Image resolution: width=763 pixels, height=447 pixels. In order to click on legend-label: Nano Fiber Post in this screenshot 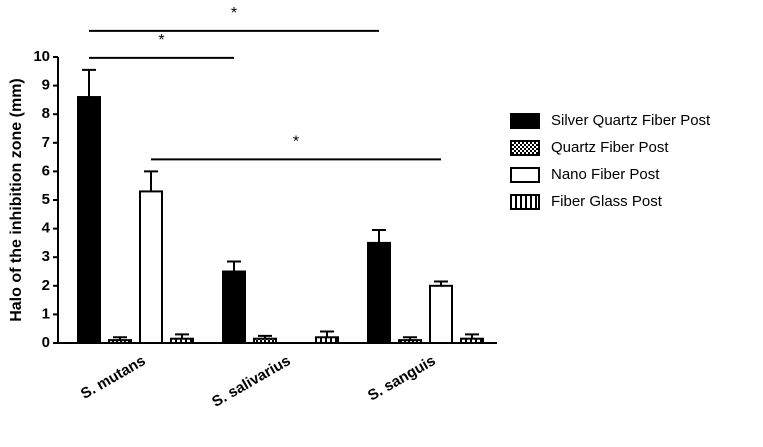, I will do `click(605, 174)`.